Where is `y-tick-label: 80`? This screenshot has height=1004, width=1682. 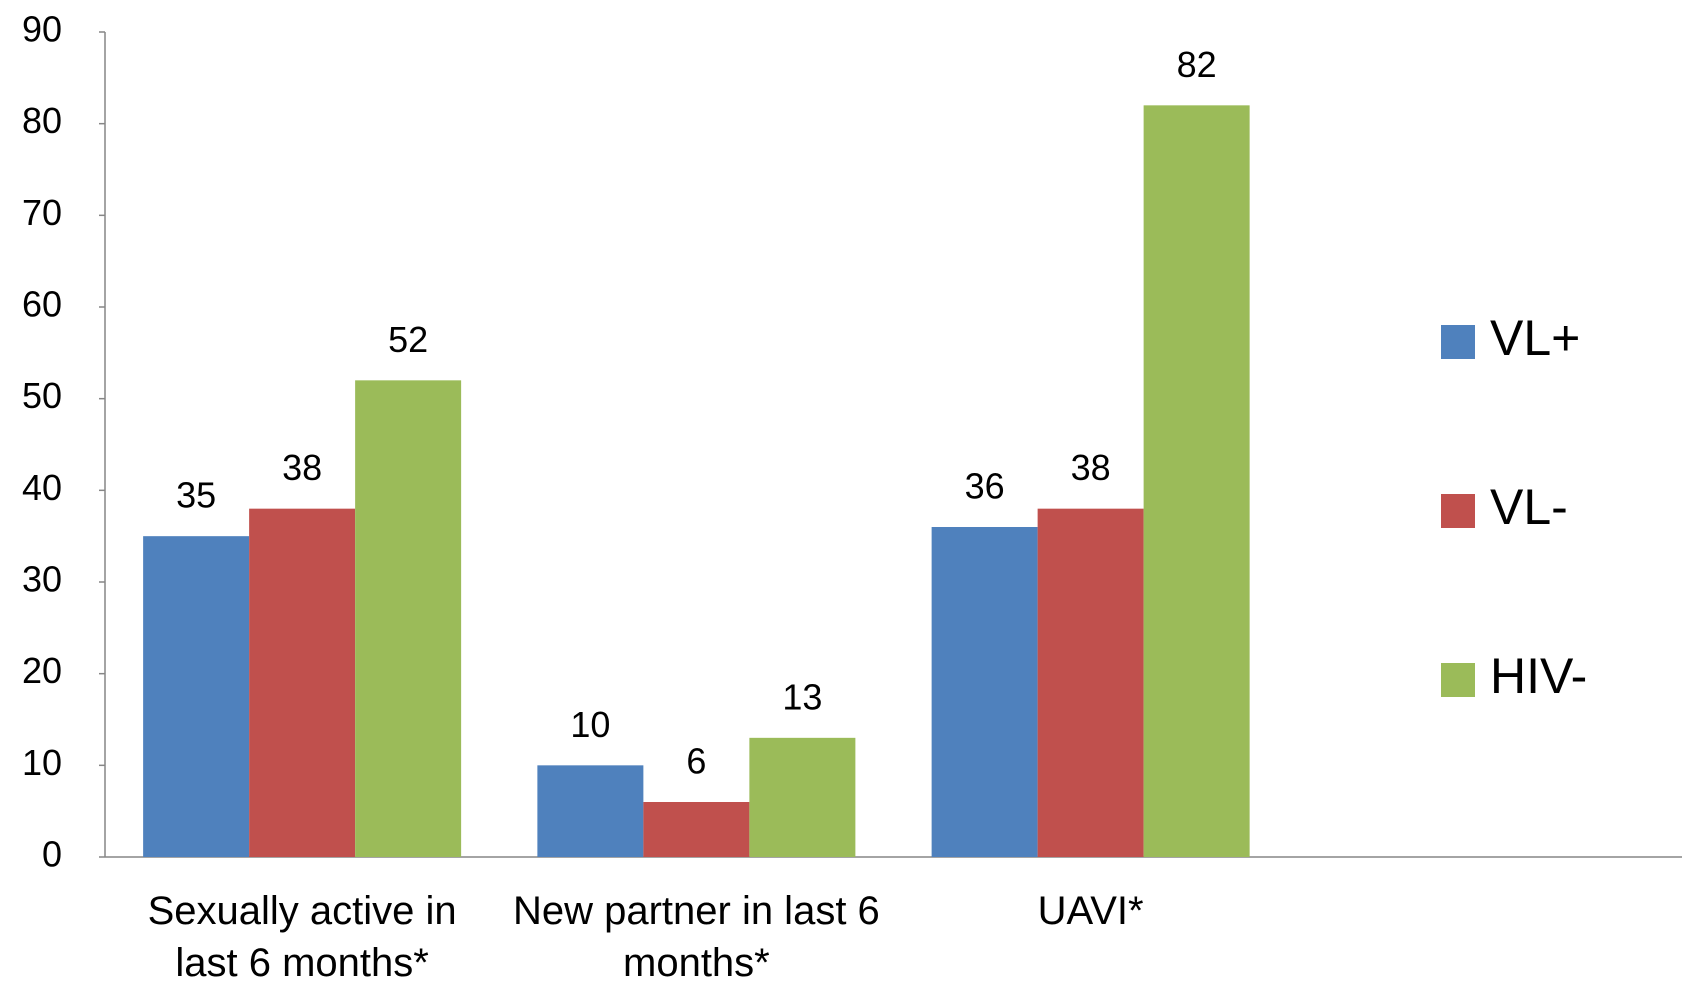
y-tick-label: 80 is located at coordinates (42, 120).